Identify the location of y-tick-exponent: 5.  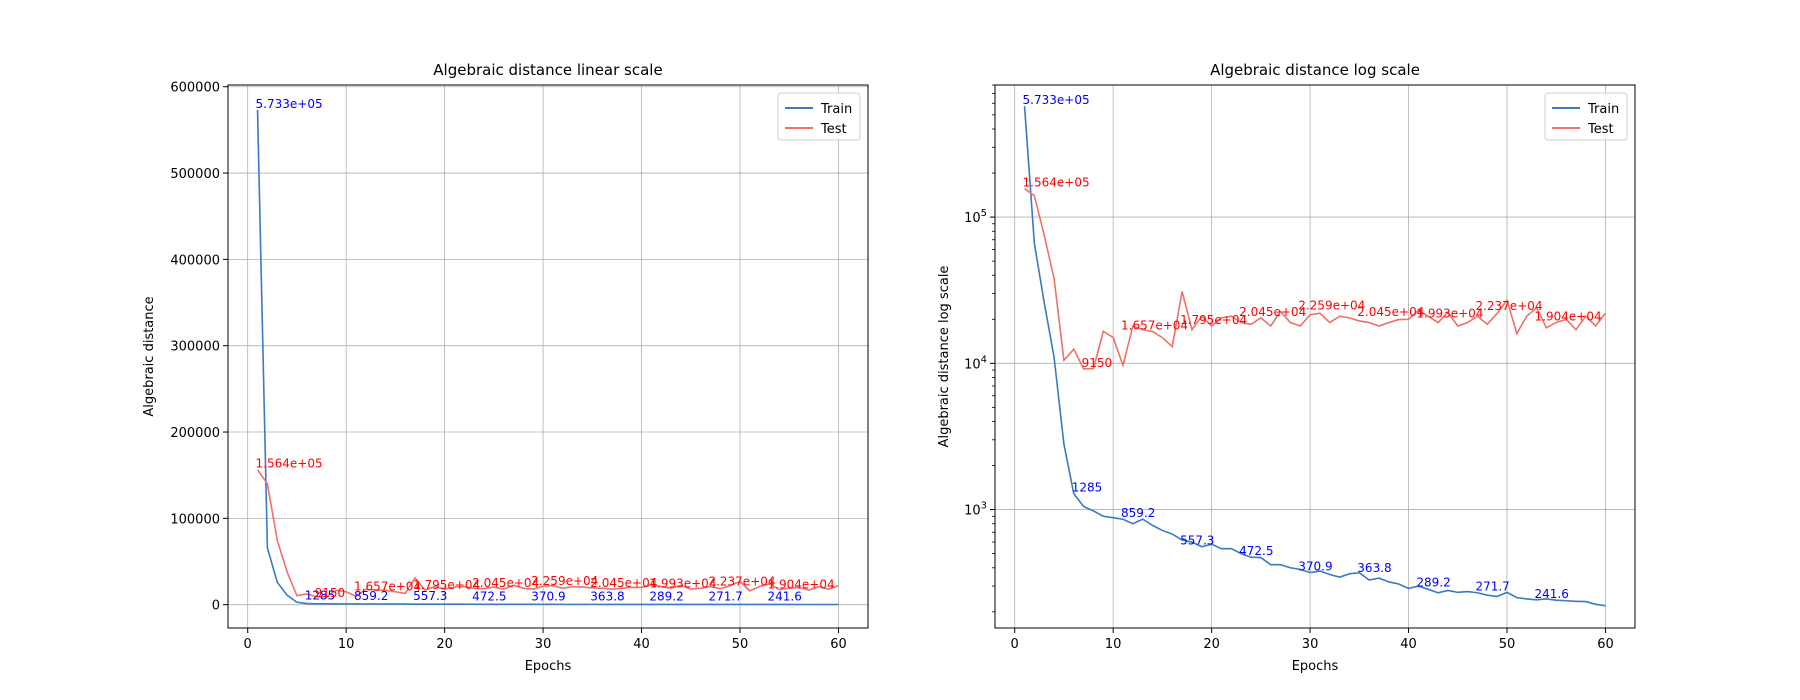
(984, 213).